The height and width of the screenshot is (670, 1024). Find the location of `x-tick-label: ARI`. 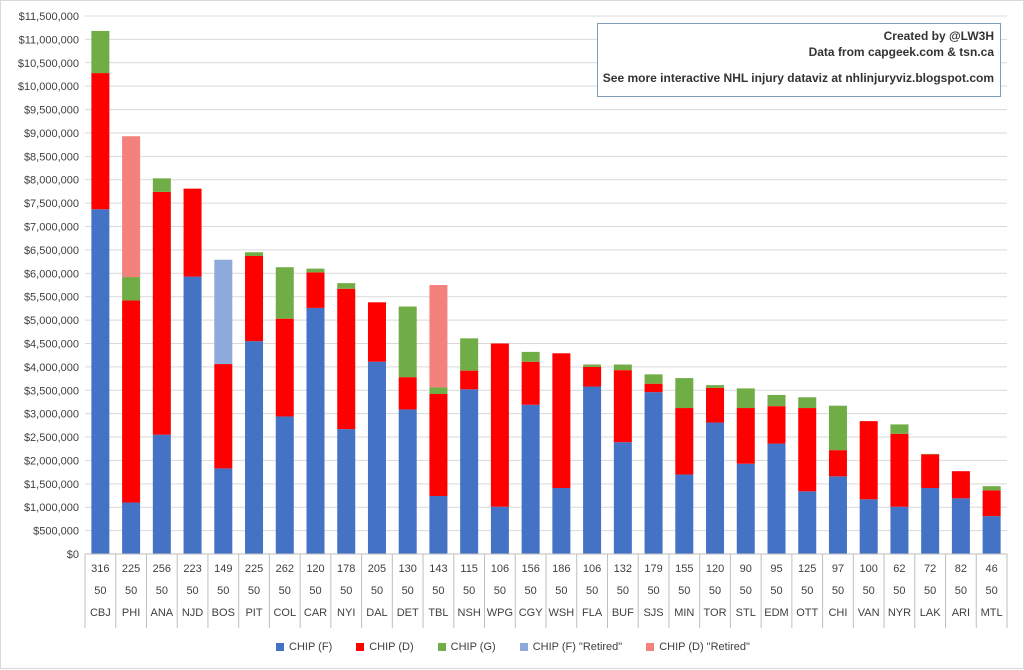

x-tick-label: ARI is located at coordinates (961, 613).